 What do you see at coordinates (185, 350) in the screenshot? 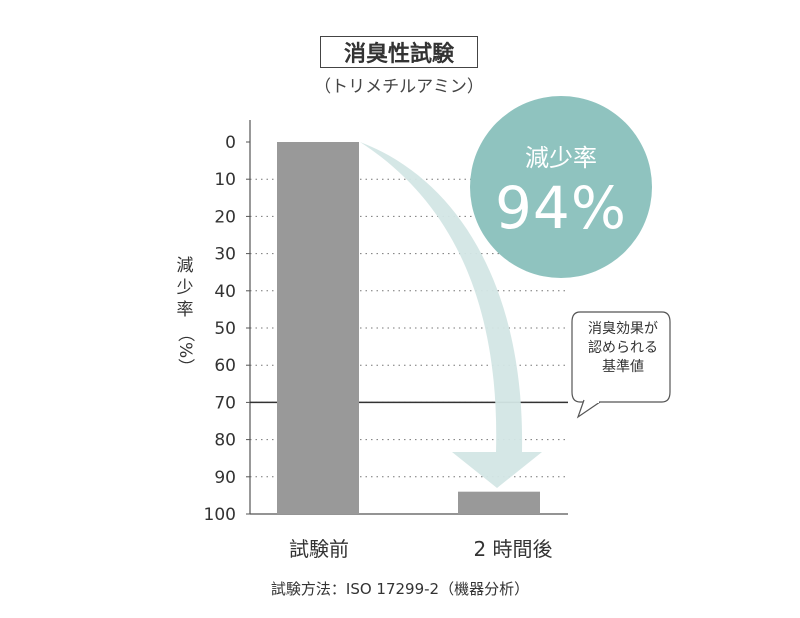
I see `y-axis-label-unit: （%）` at bounding box center [185, 350].